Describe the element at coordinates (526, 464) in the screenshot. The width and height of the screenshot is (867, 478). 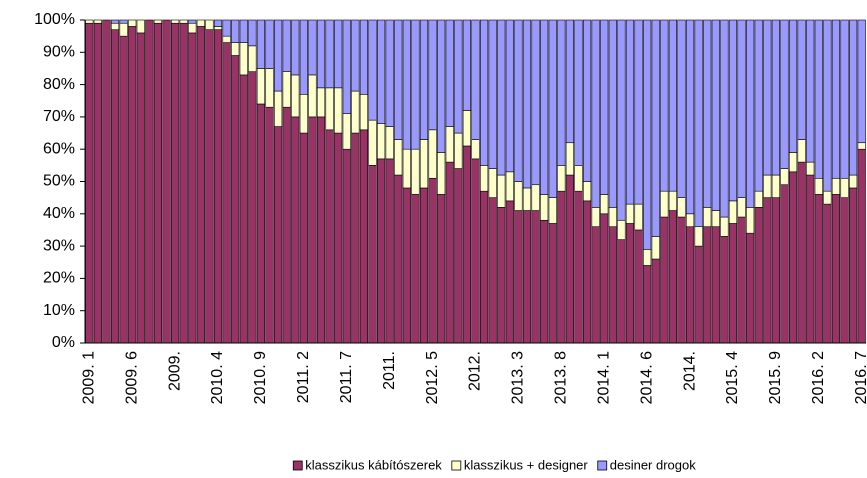
I see `legend-label: klasszikus + designer` at that location.